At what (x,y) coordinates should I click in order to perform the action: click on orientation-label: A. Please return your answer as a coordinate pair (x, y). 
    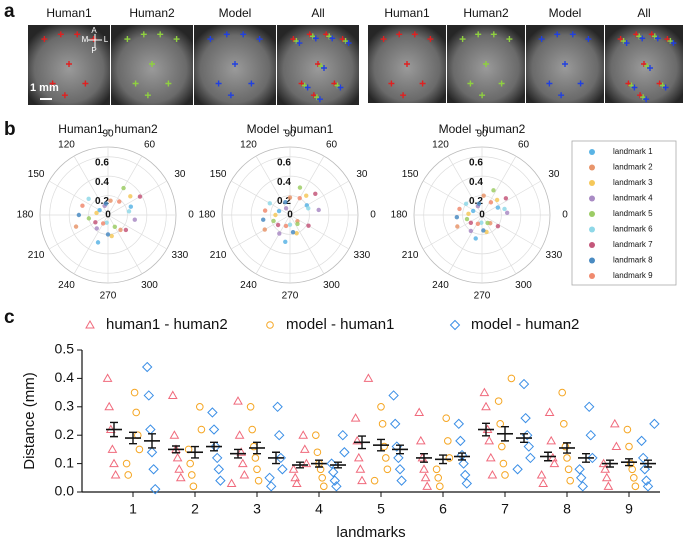
    Looking at the image, I should click on (94, 30).